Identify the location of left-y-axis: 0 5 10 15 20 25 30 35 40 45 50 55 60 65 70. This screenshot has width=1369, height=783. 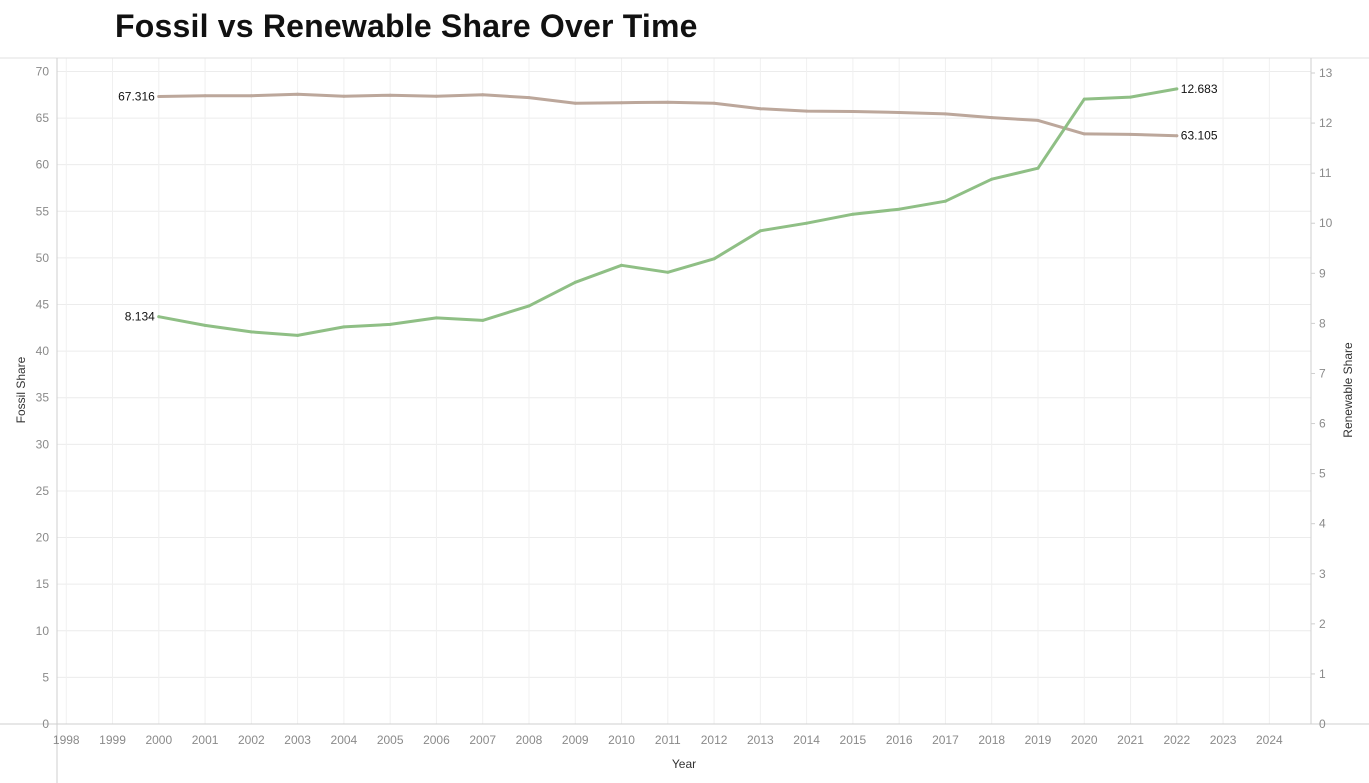
(43, 397).